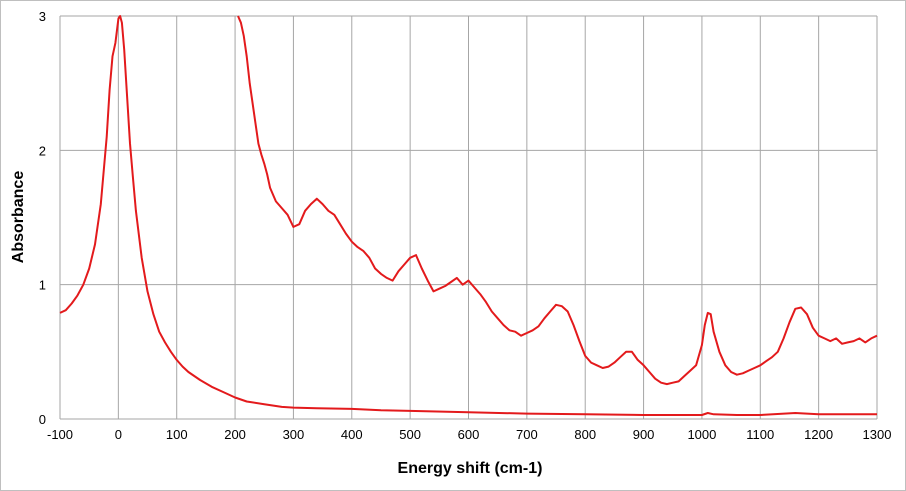 This screenshot has width=906, height=491. Describe the element at coordinates (294, 434) in the screenshot. I see `x-tick-label: 300` at that location.